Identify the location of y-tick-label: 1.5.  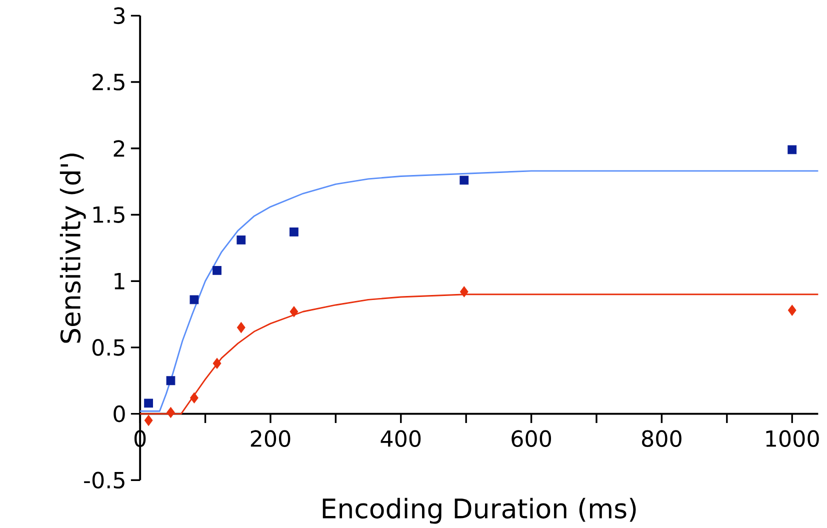
(108, 214).